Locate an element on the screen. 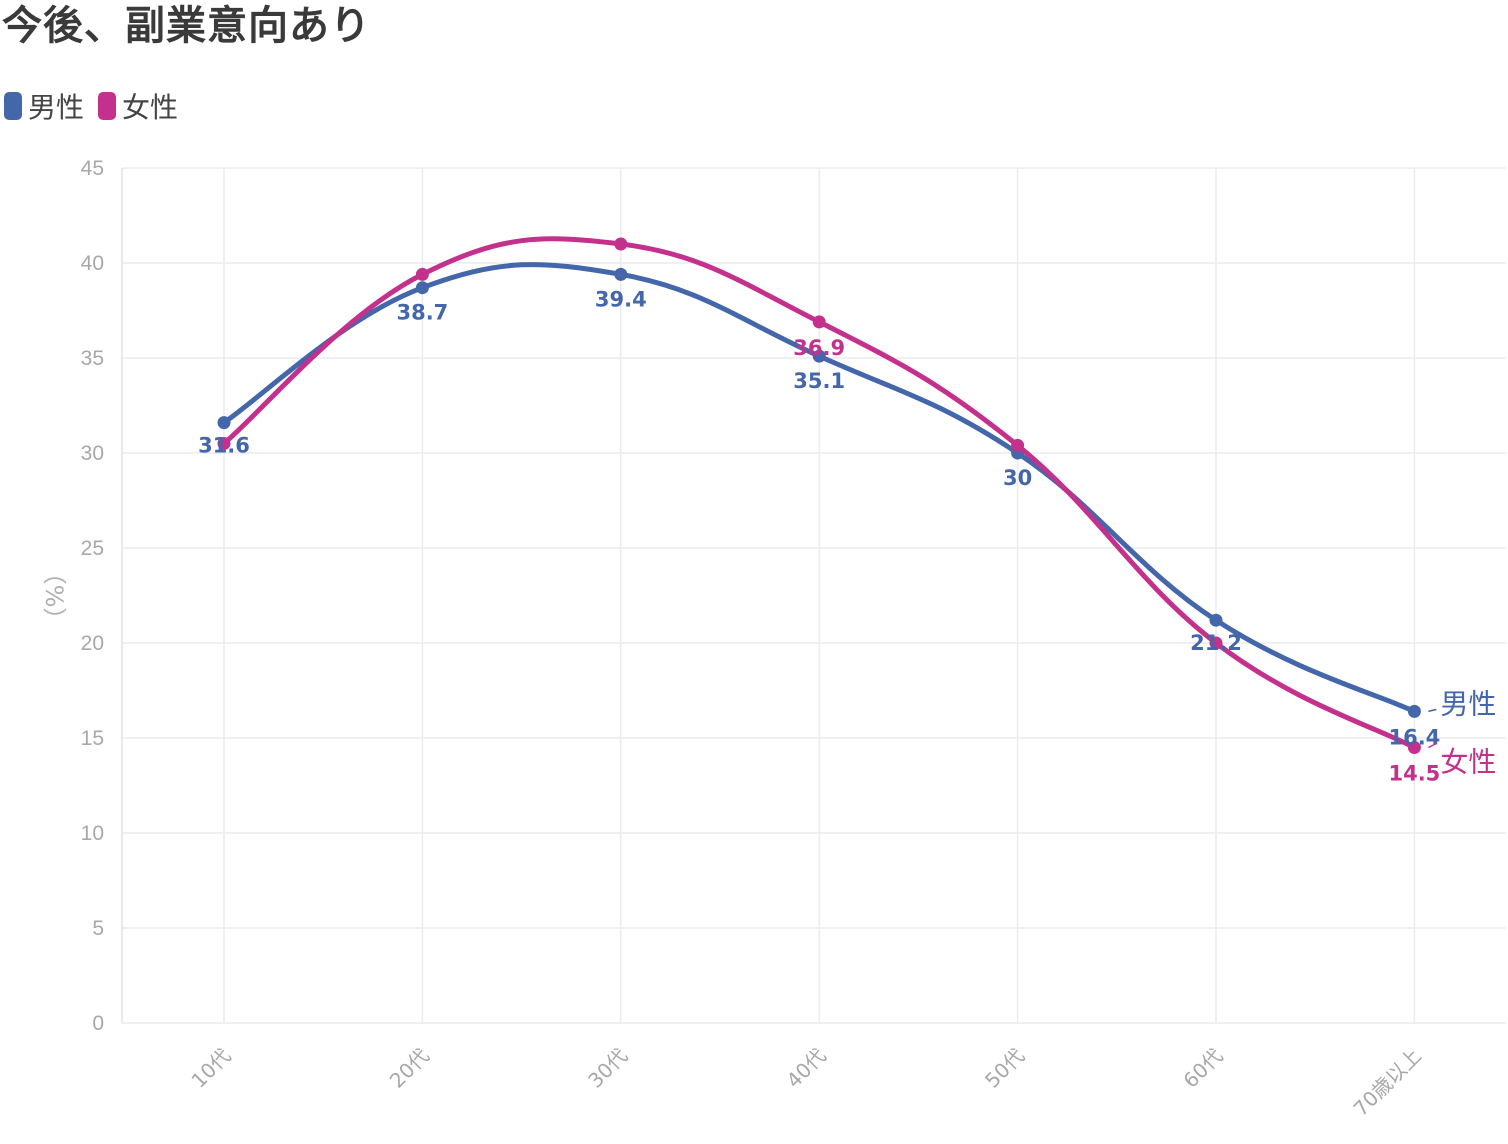  data-label-male: 39.4 is located at coordinates (621, 299).